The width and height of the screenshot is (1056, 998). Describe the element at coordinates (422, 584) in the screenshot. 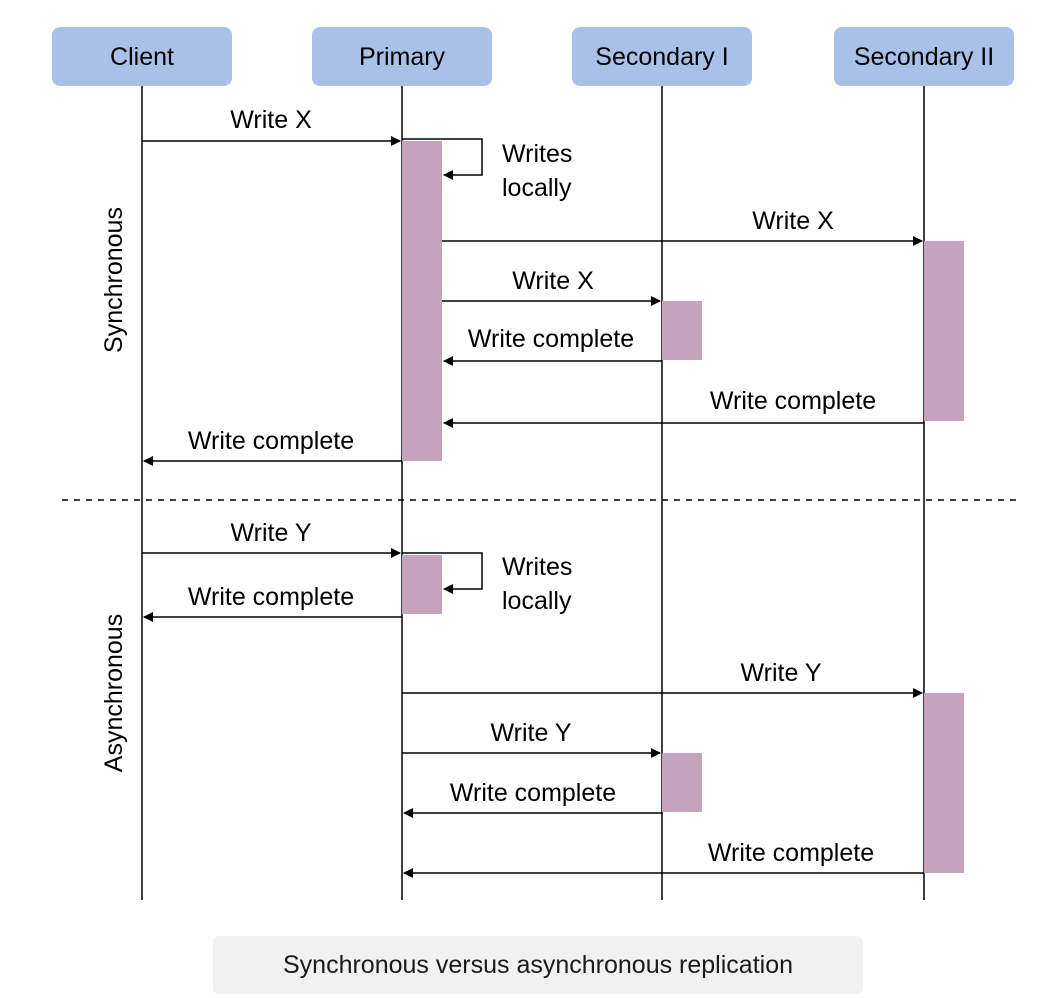

I see `activation-bar-primary-async` at that location.